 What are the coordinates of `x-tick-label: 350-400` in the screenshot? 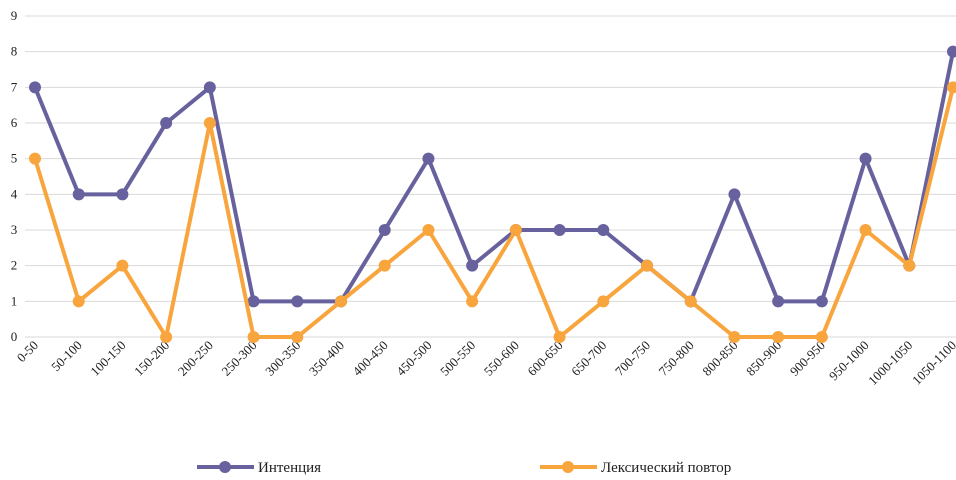 It's located at (326, 358).